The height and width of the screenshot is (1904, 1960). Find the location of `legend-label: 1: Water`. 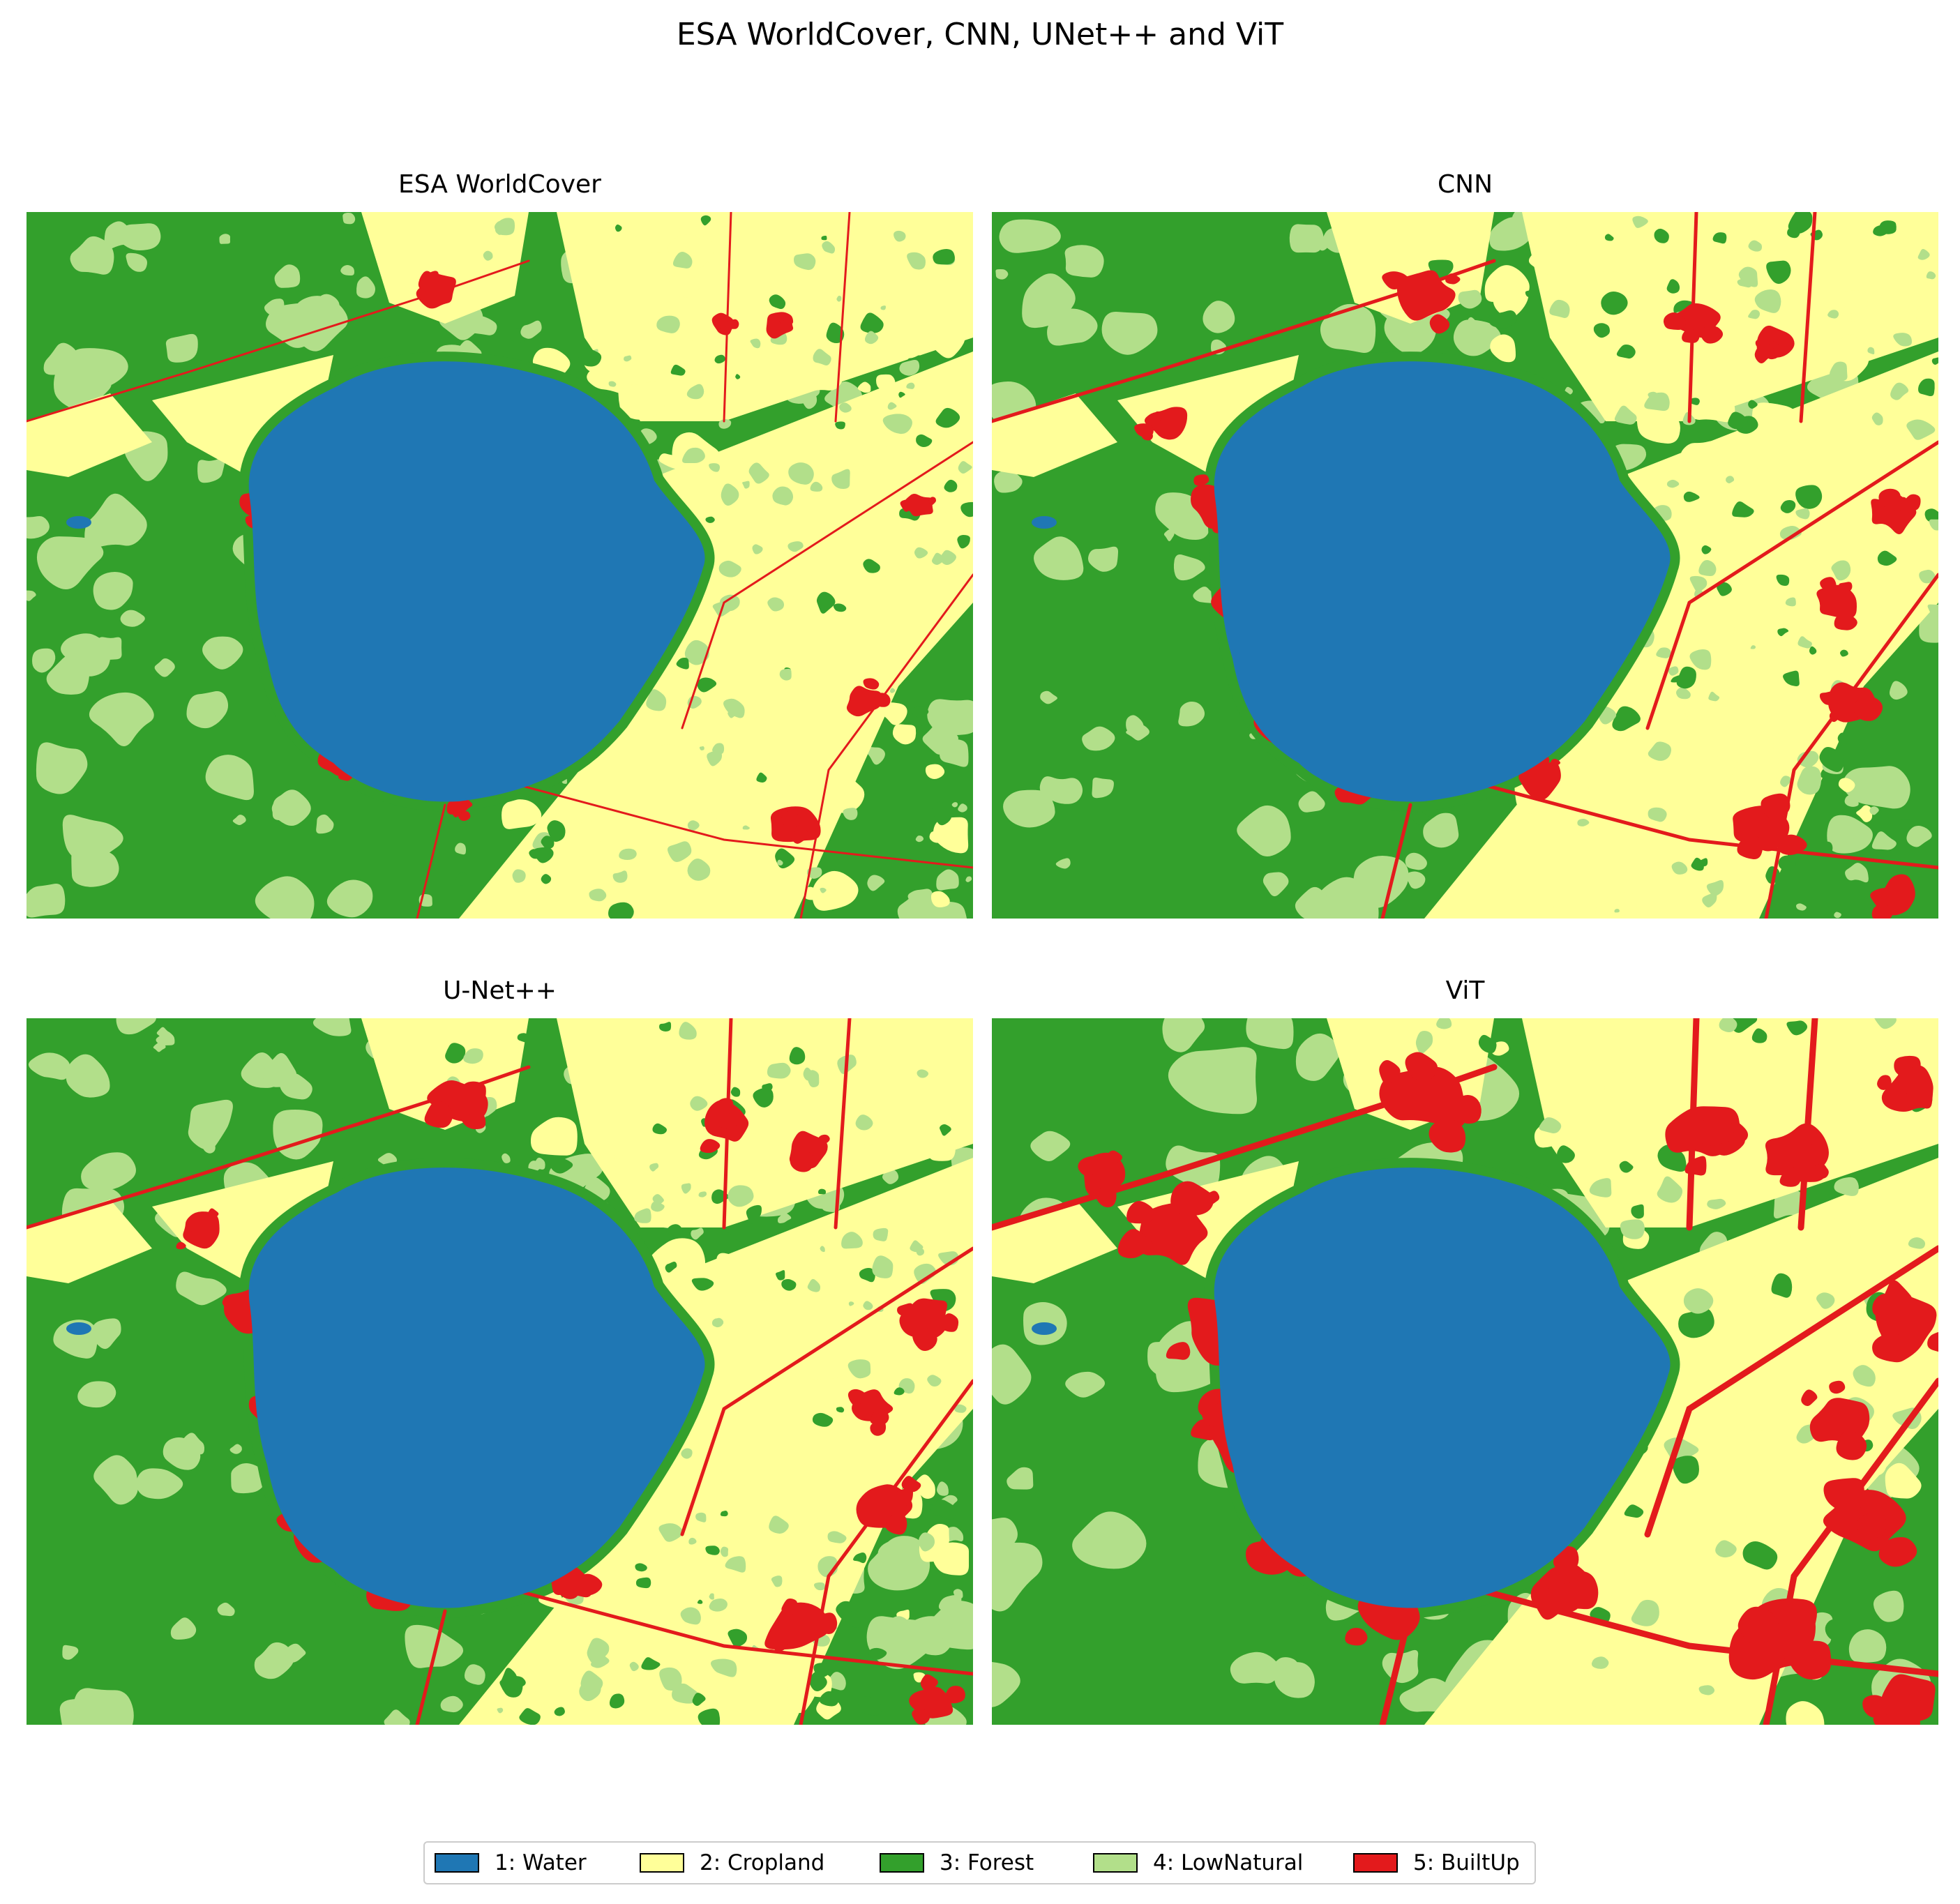

legend-label: 1: Water is located at coordinates (541, 1862).